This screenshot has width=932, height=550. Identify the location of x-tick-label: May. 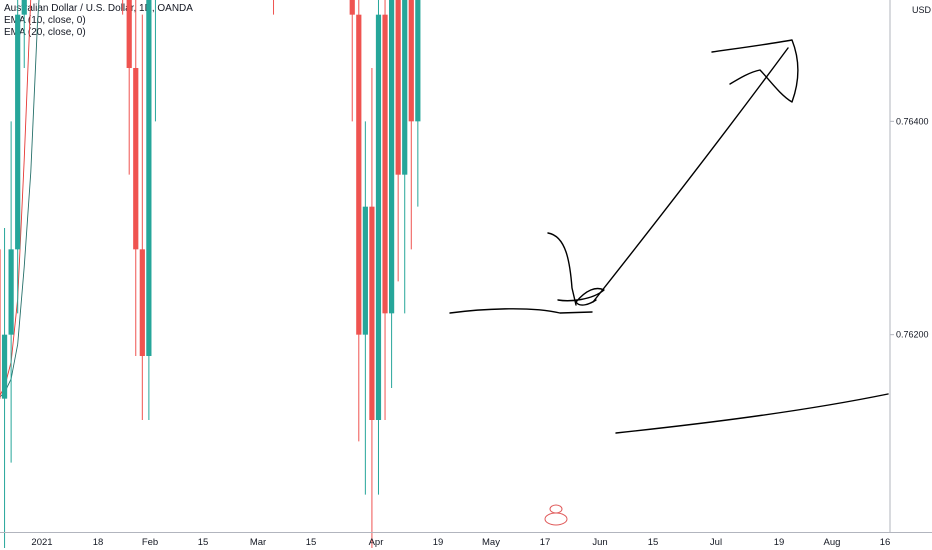
(491, 542).